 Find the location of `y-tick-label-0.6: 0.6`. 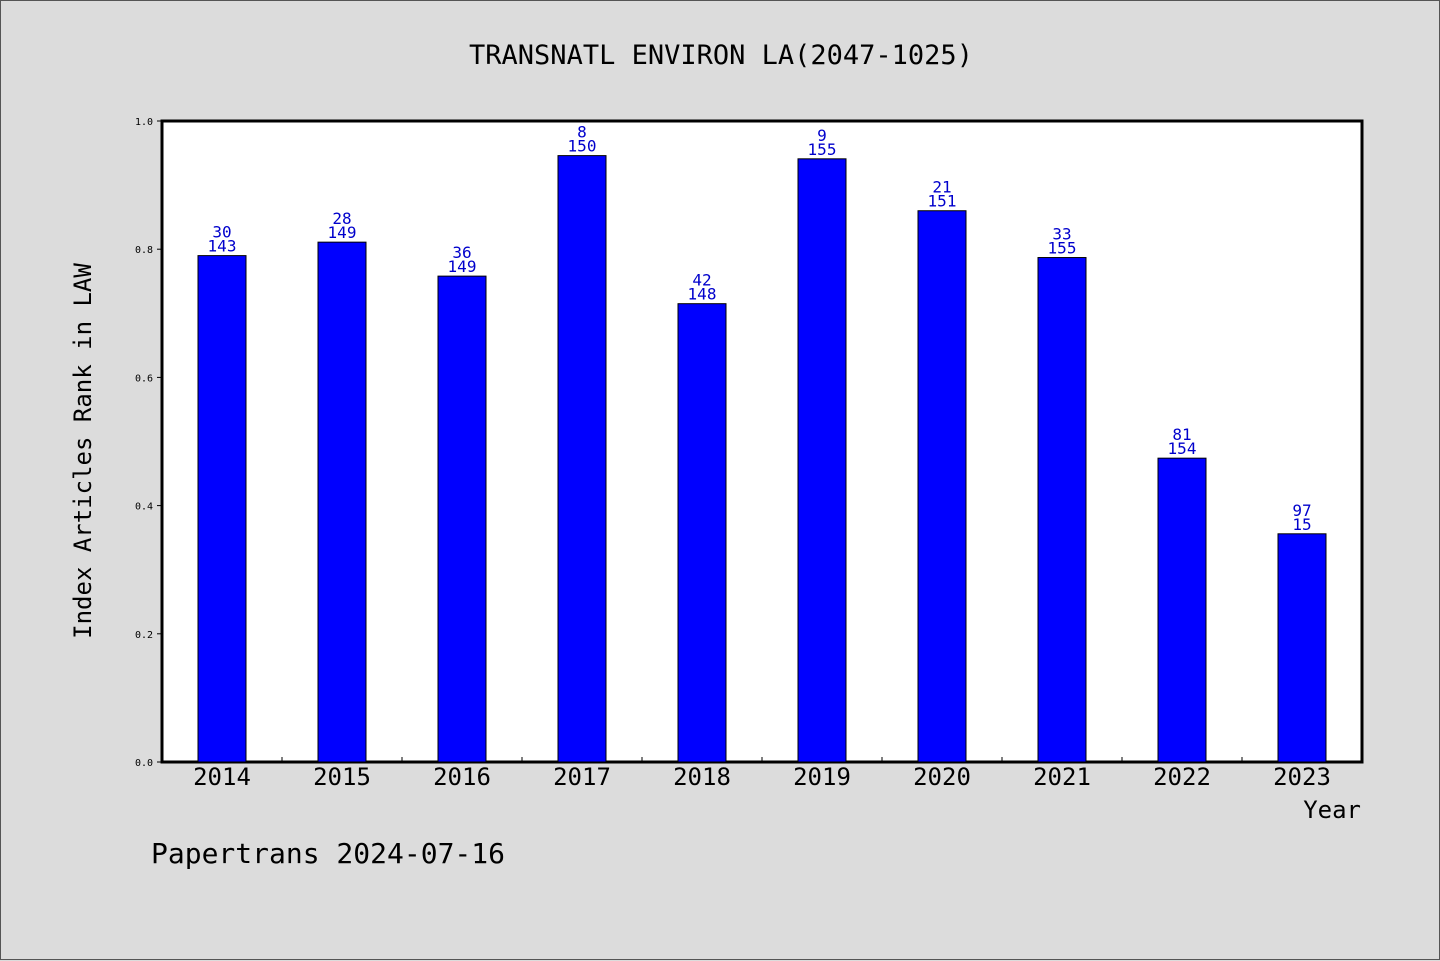

y-tick-label-0.6: 0.6 is located at coordinates (144, 378).